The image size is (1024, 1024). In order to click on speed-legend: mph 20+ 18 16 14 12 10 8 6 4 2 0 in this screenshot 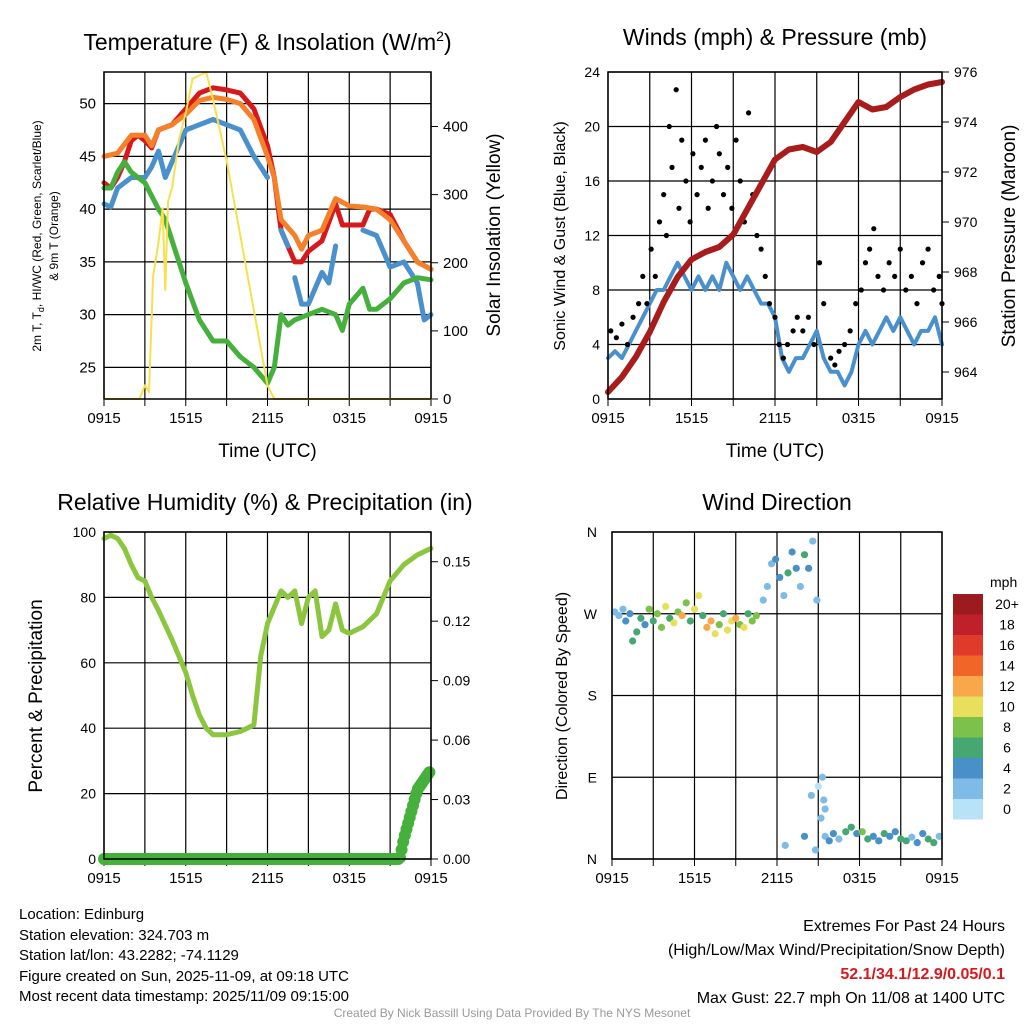, I will do `click(986, 697)`.